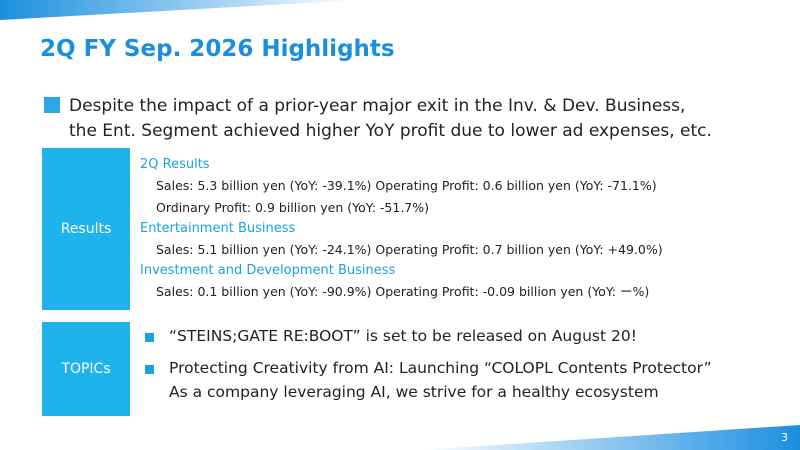 The width and height of the screenshot is (800, 450). Describe the element at coordinates (784, 437) in the screenshot. I see `page-number: 3` at that location.